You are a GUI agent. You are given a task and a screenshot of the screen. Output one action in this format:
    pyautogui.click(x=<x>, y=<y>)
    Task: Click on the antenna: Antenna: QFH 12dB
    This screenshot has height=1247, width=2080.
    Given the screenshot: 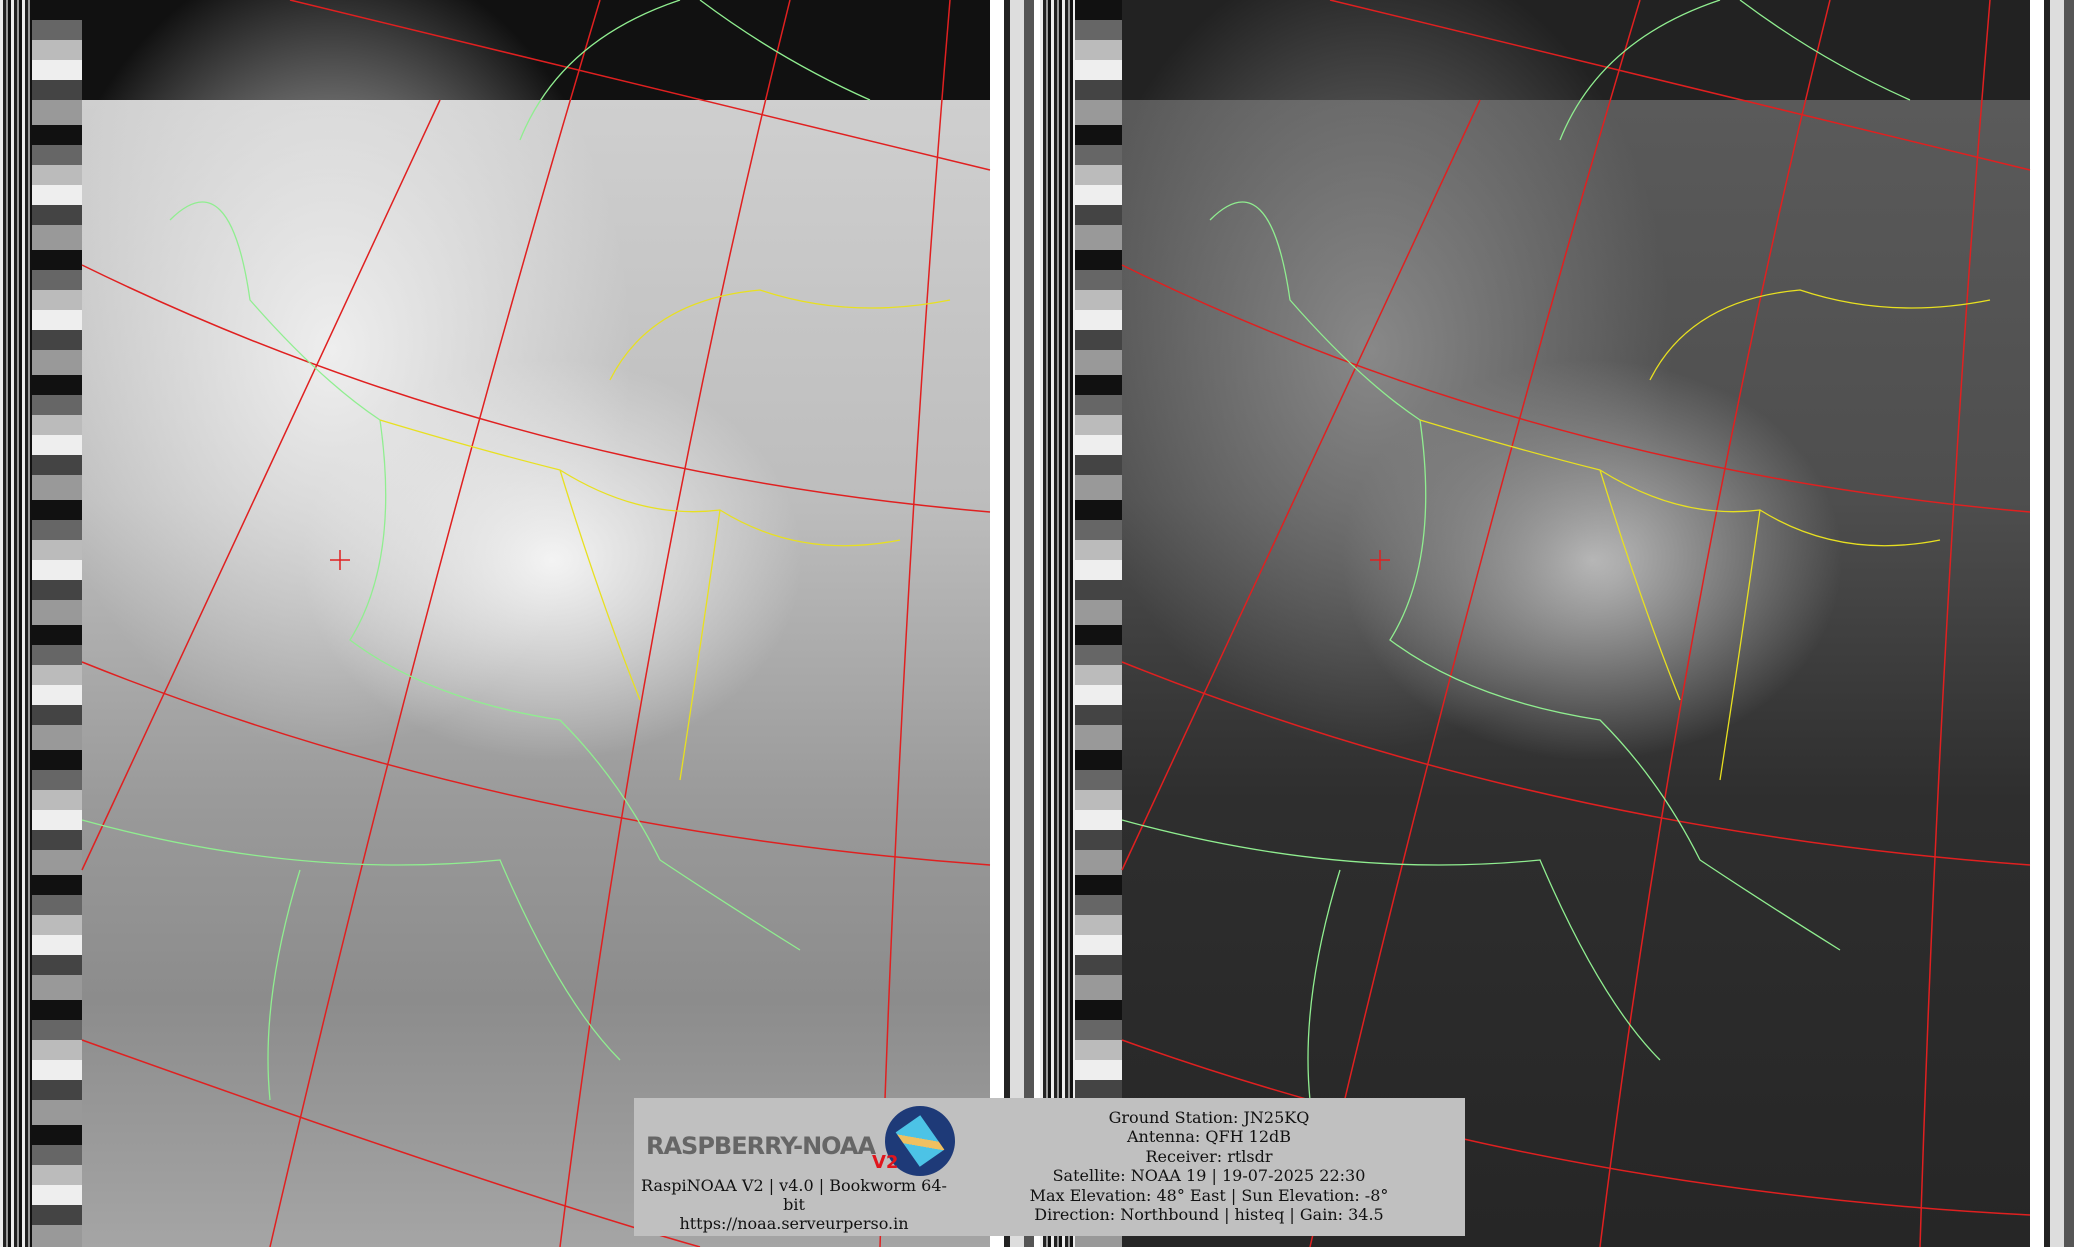 What is the action you would take?
    pyautogui.click(x=1209, y=1137)
    